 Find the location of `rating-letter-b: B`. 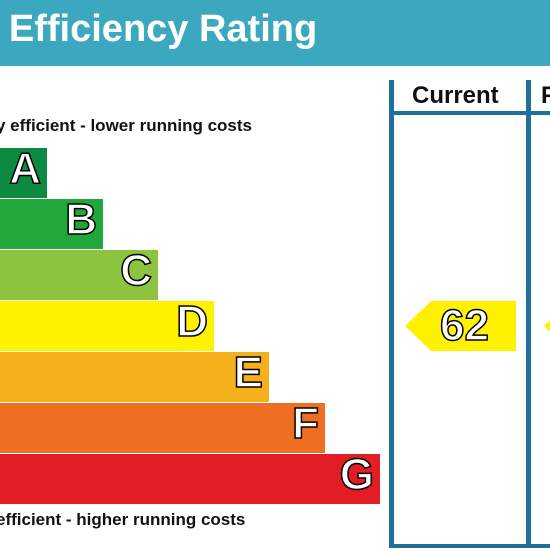

rating-letter-b: B is located at coordinates (80, 219).